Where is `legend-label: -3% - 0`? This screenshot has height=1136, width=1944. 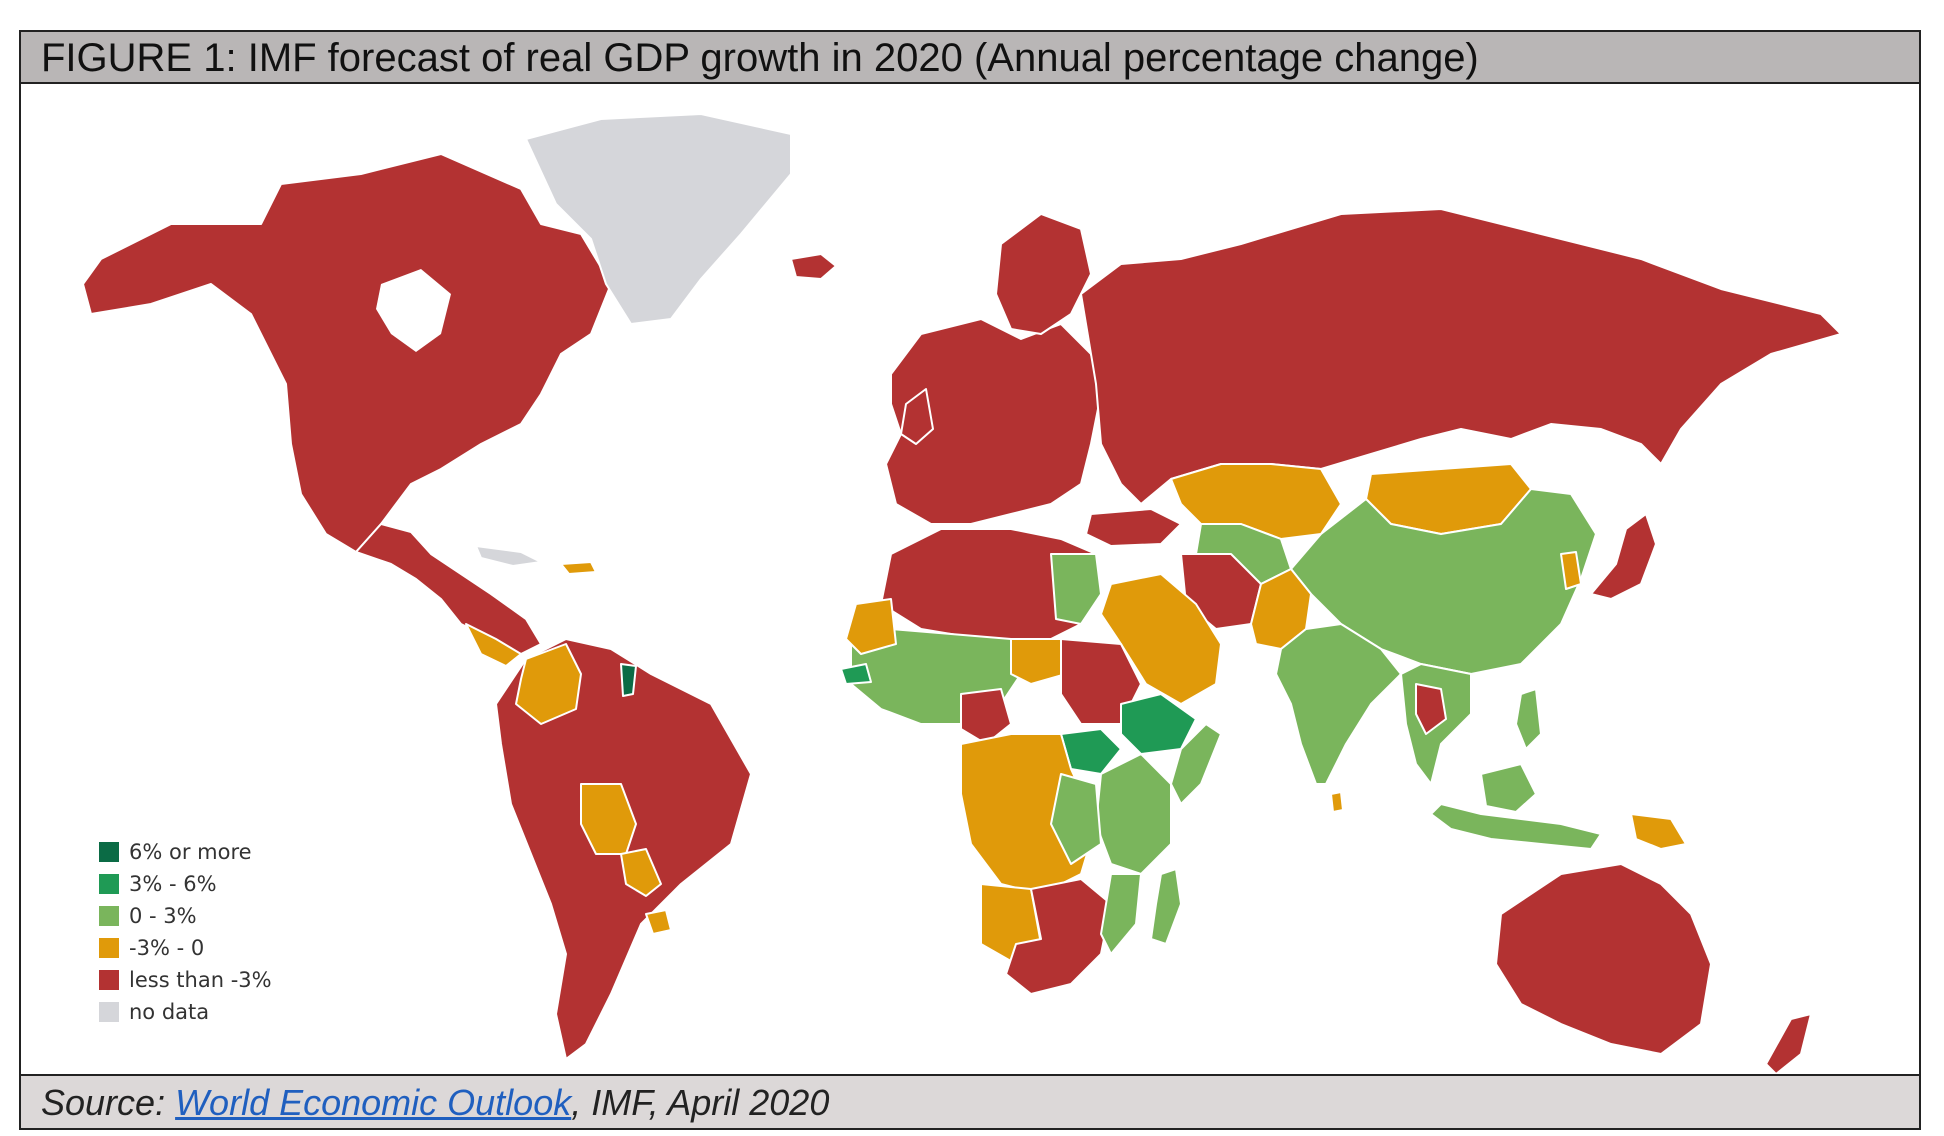 legend-label: -3% - 0 is located at coordinates (167, 948).